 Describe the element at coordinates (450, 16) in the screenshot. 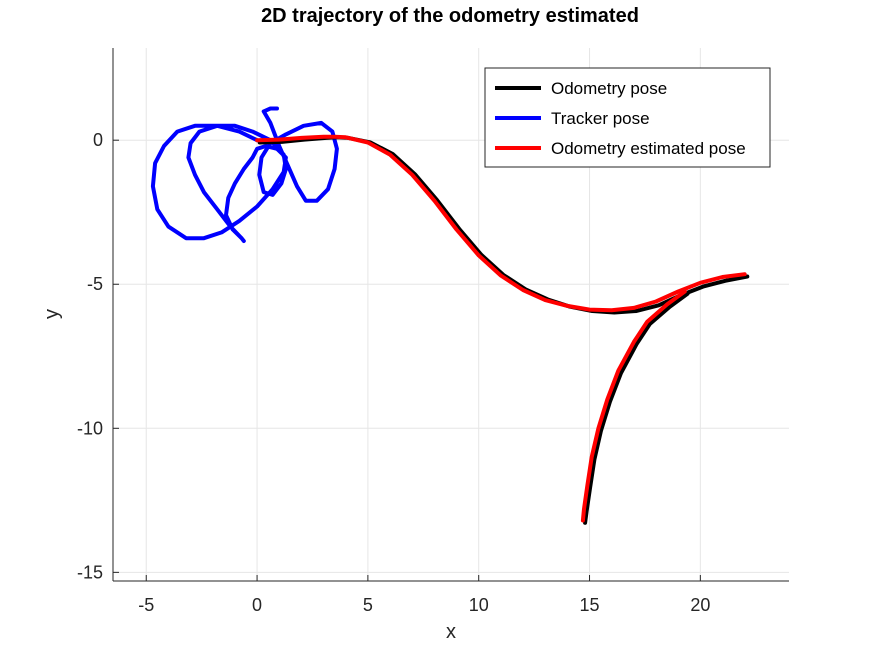

I see `chart-title: 2D trajectory of the odometry estimated` at that location.